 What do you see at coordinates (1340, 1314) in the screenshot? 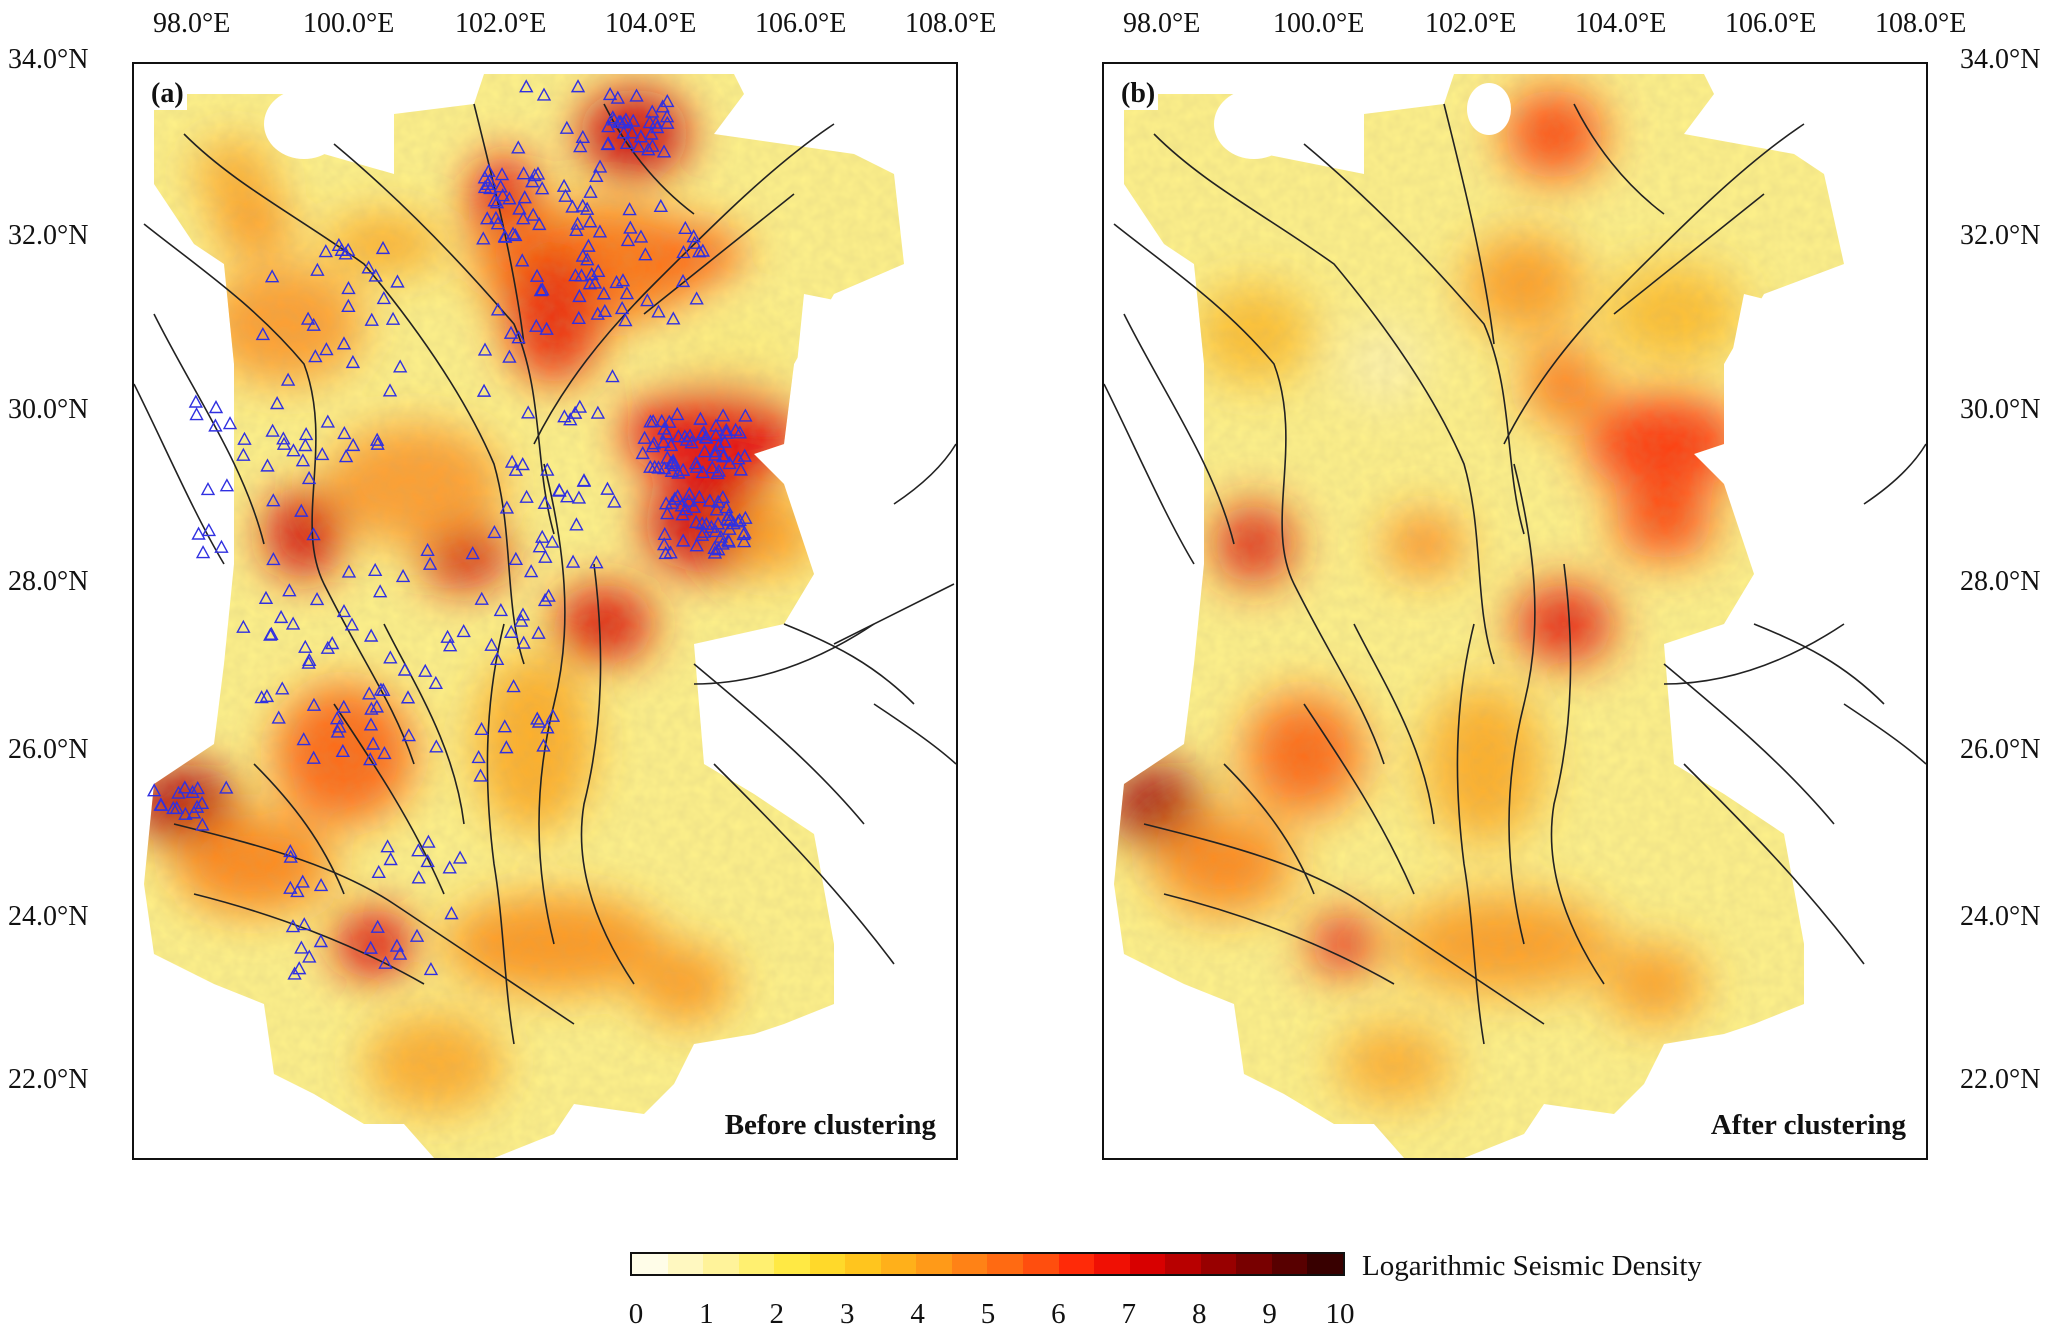
I see `colorbar-tick: 10` at bounding box center [1340, 1314].